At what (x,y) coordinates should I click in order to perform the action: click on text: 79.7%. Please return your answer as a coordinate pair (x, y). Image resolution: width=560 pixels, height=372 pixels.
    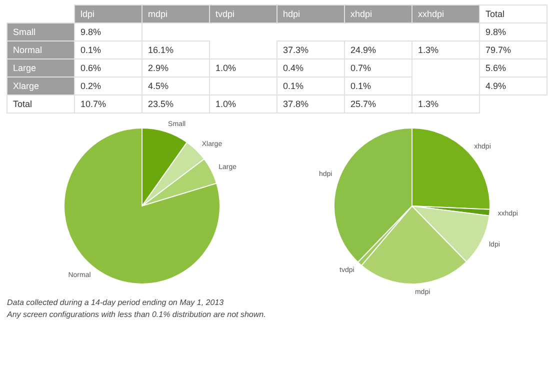
    Looking at the image, I should click on (499, 50).